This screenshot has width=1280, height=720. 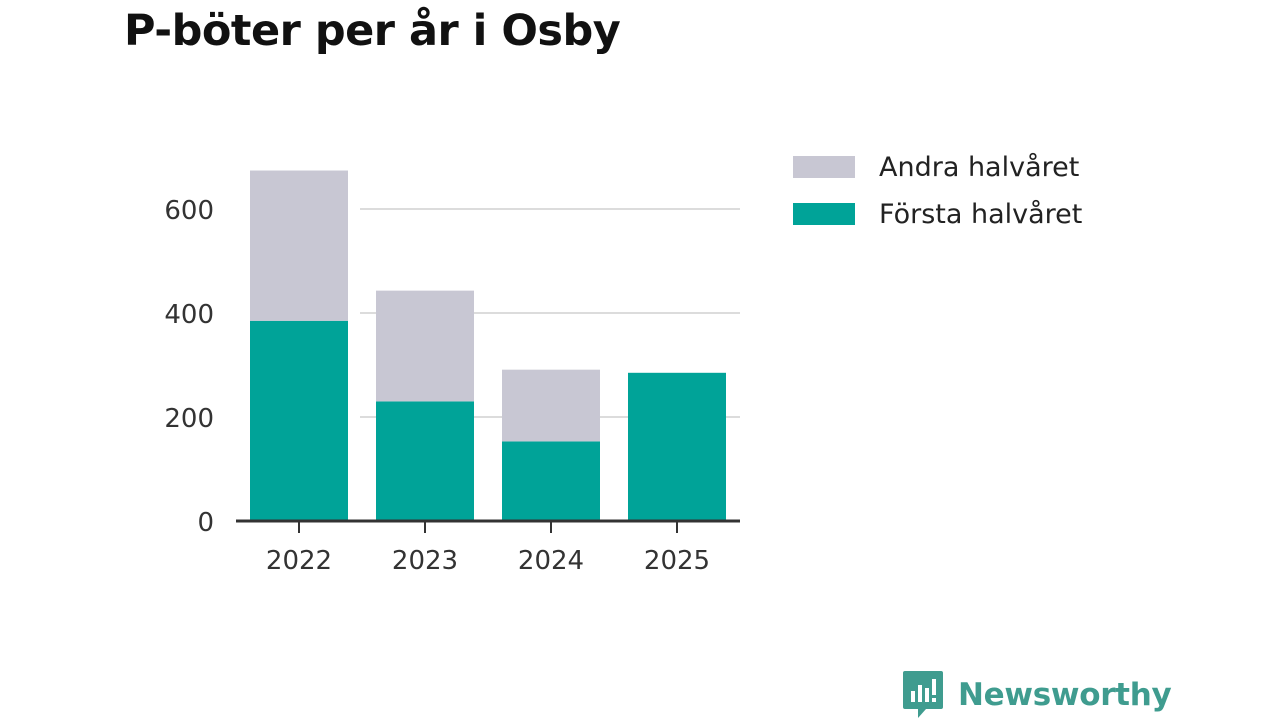 I want to click on bar-forsta-2022, so click(x=299, y=420).